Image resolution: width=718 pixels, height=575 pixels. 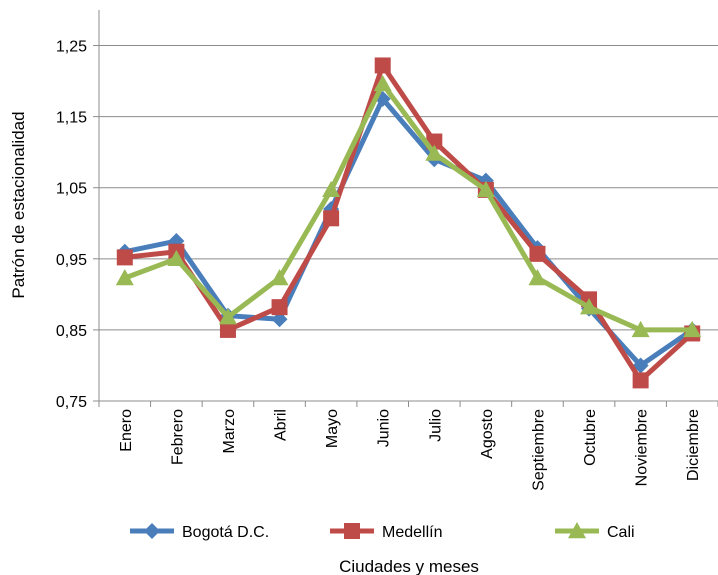 I want to click on y-tick-label: 0,95, so click(x=71, y=260).